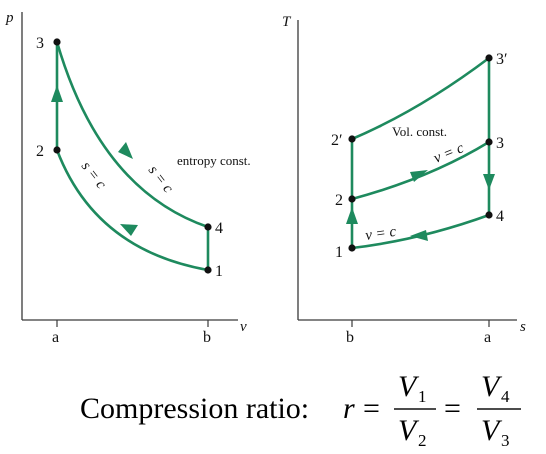  What do you see at coordinates (57, 93) in the screenshot?
I see `pv-arrow-up` at bounding box center [57, 93].